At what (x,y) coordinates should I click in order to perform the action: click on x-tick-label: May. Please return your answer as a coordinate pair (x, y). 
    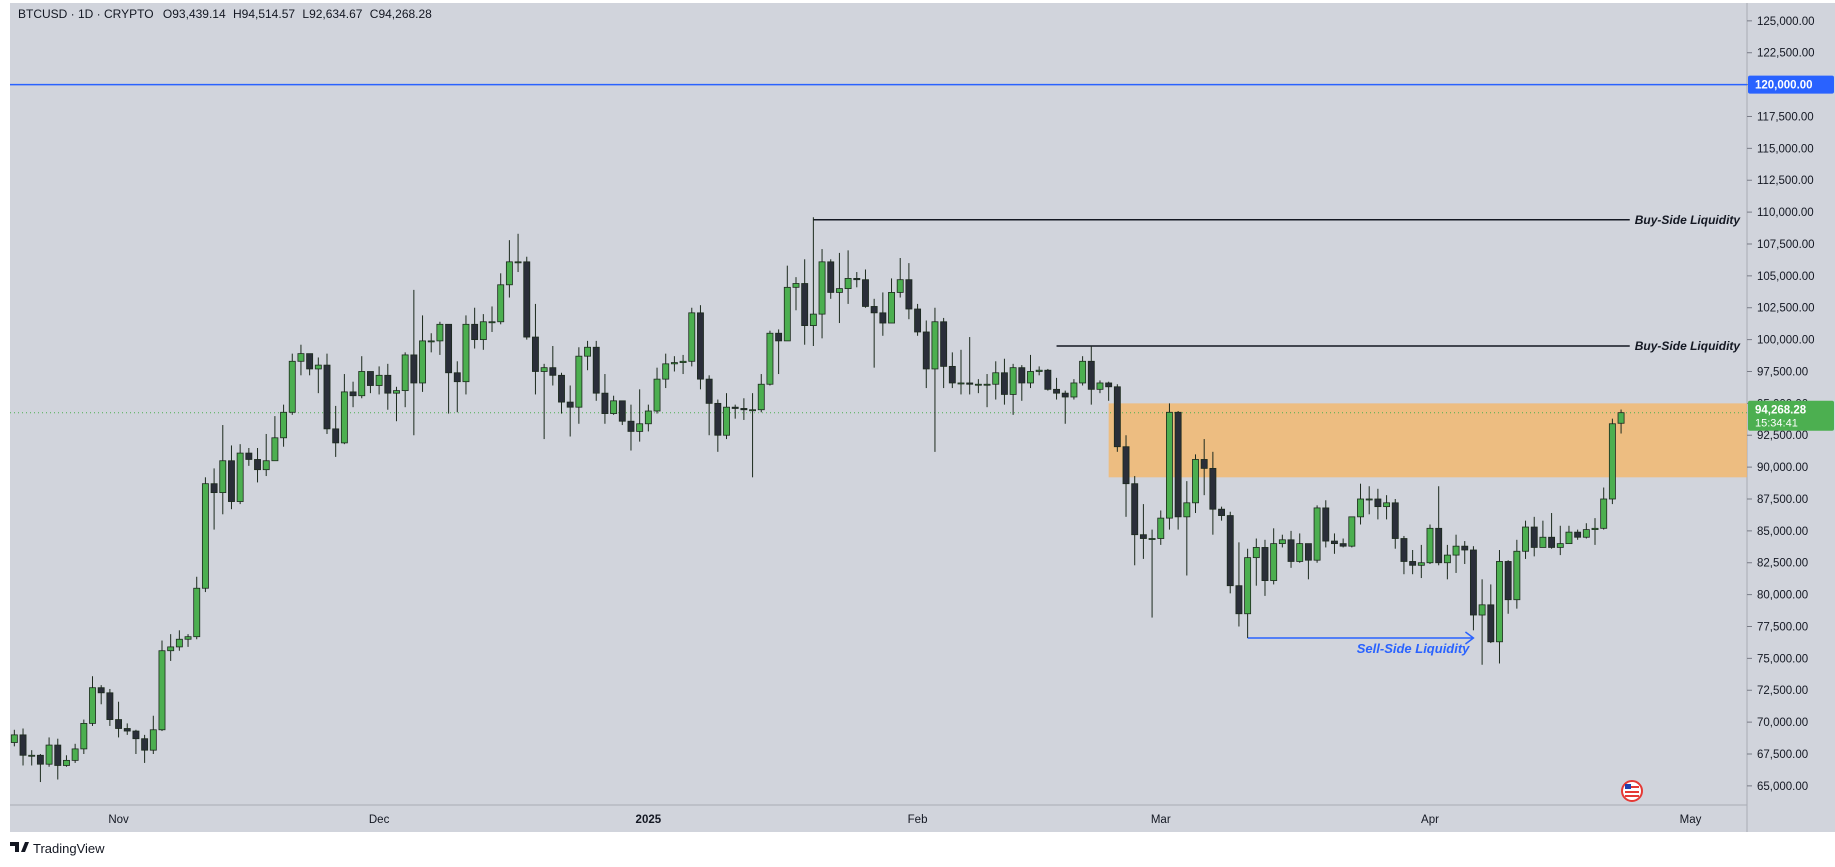
    Looking at the image, I should click on (1691, 820).